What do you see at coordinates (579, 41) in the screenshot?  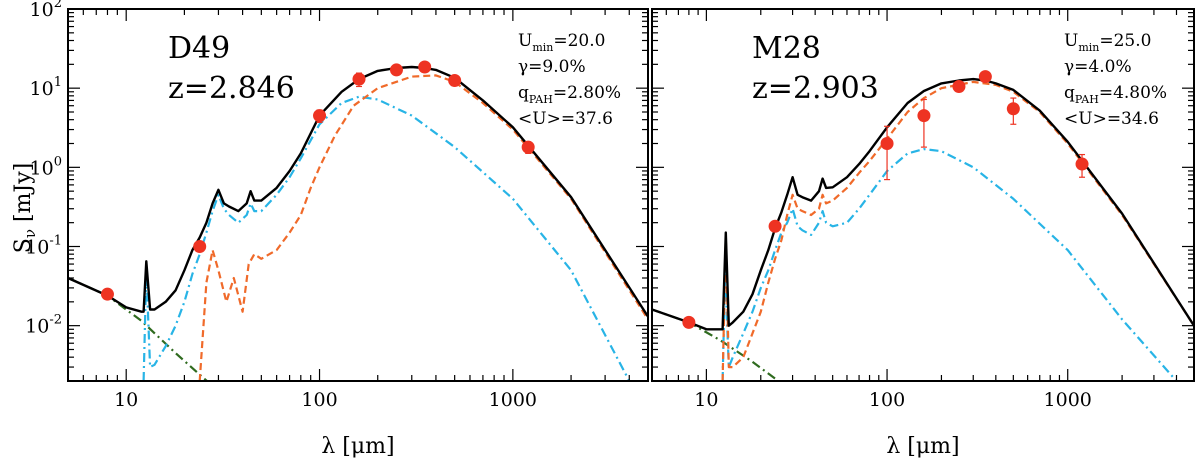 I see `annotation-rest: =20.0` at bounding box center [579, 41].